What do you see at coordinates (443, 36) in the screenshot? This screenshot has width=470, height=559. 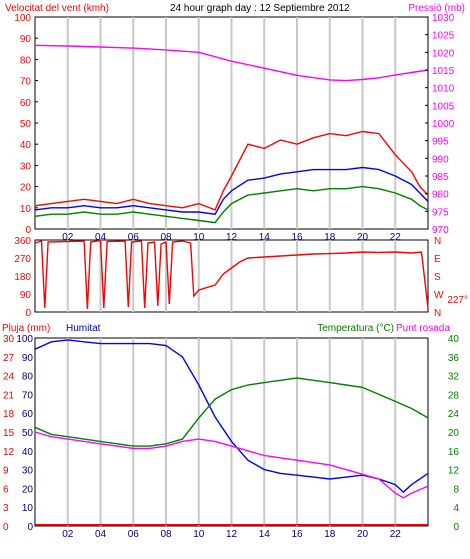 I see `pressure-tick-label: 1025` at bounding box center [443, 36].